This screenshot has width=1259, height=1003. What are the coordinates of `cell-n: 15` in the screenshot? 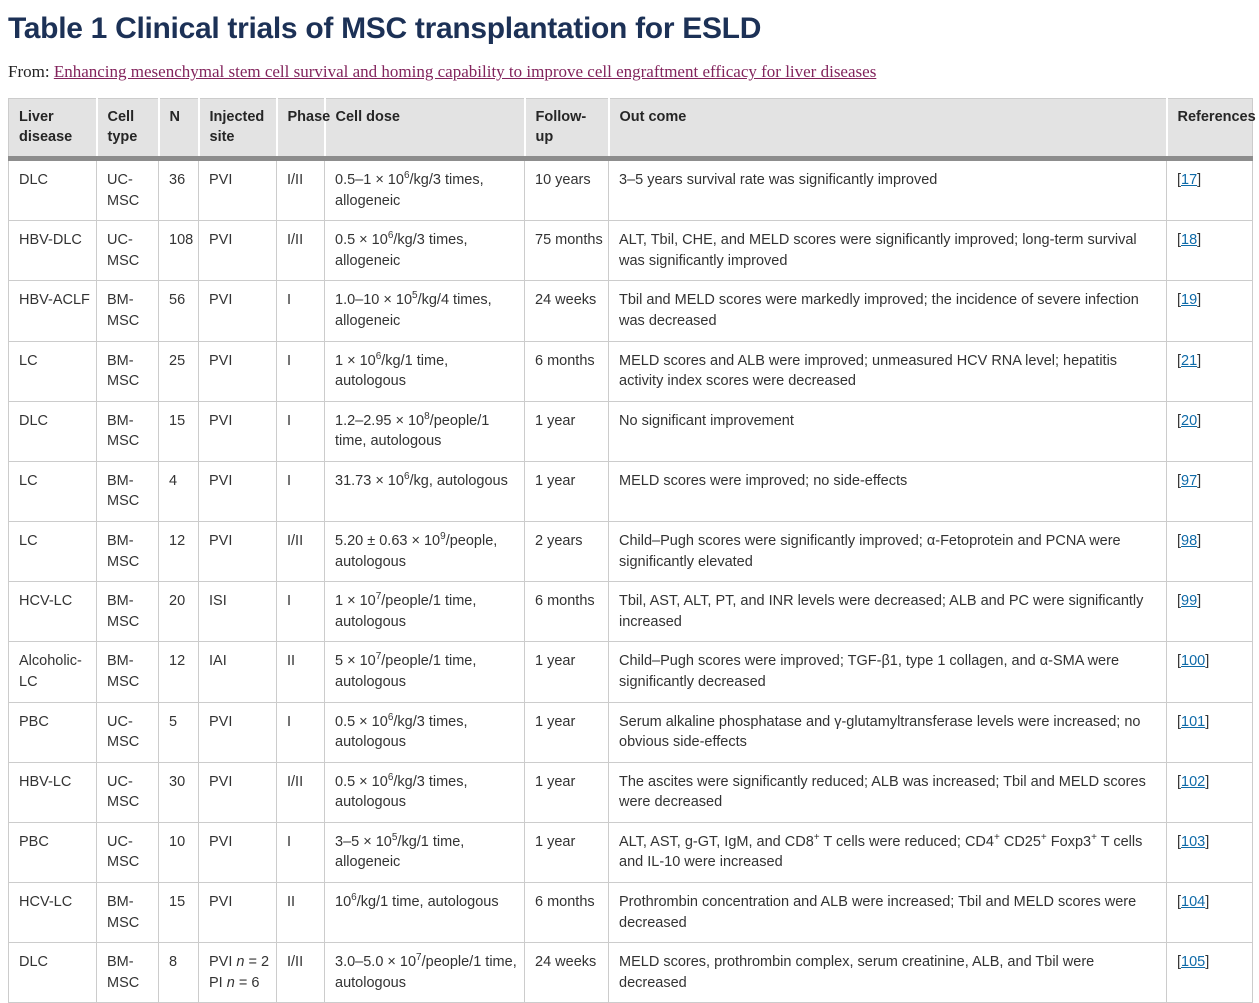 It's located at (178, 431).